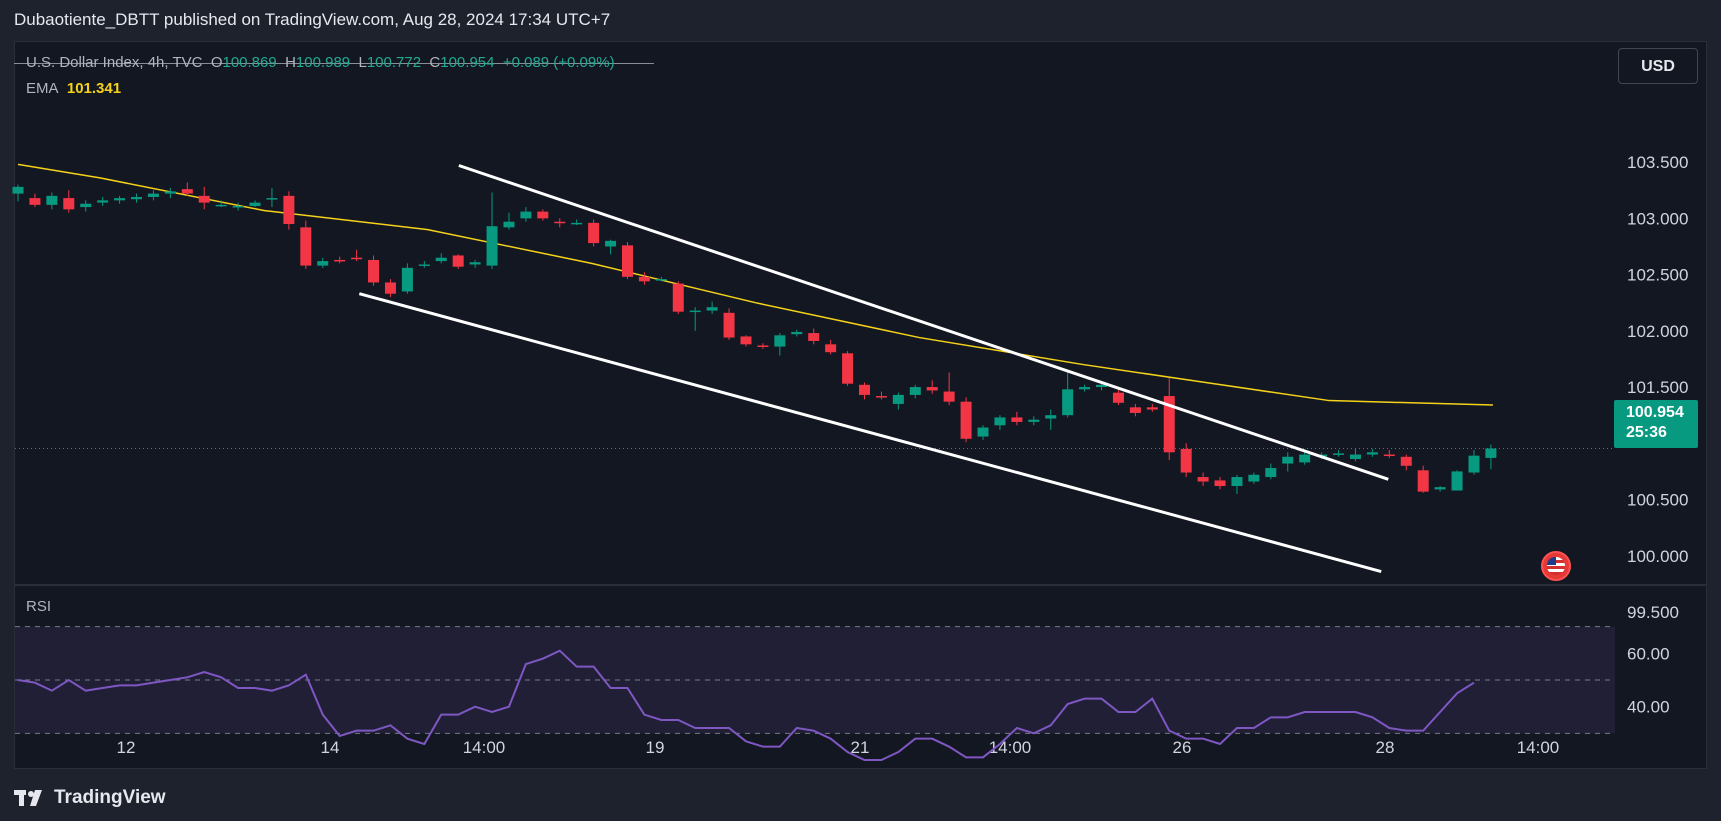 The width and height of the screenshot is (1721, 821). Describe the element at coordinates (746, 705) in the screenshot. I see `rsi-line` at that location.